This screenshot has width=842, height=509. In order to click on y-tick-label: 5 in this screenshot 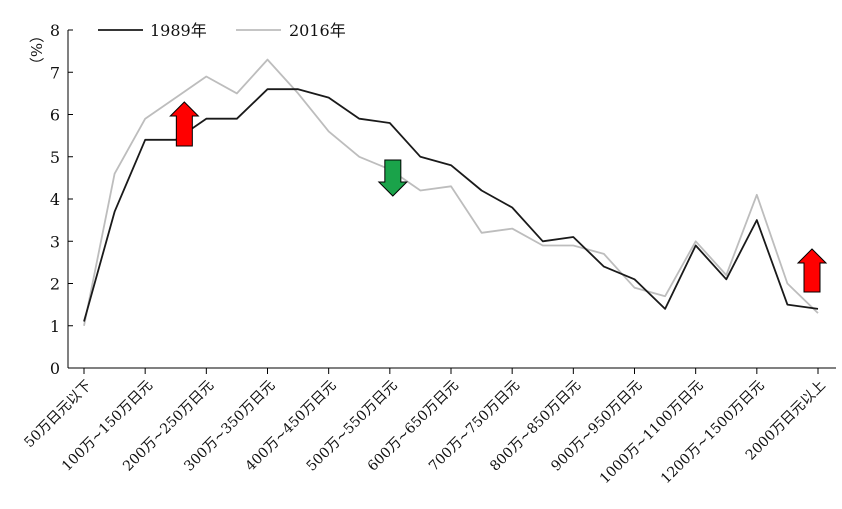, I will do `click(55, 157)`.